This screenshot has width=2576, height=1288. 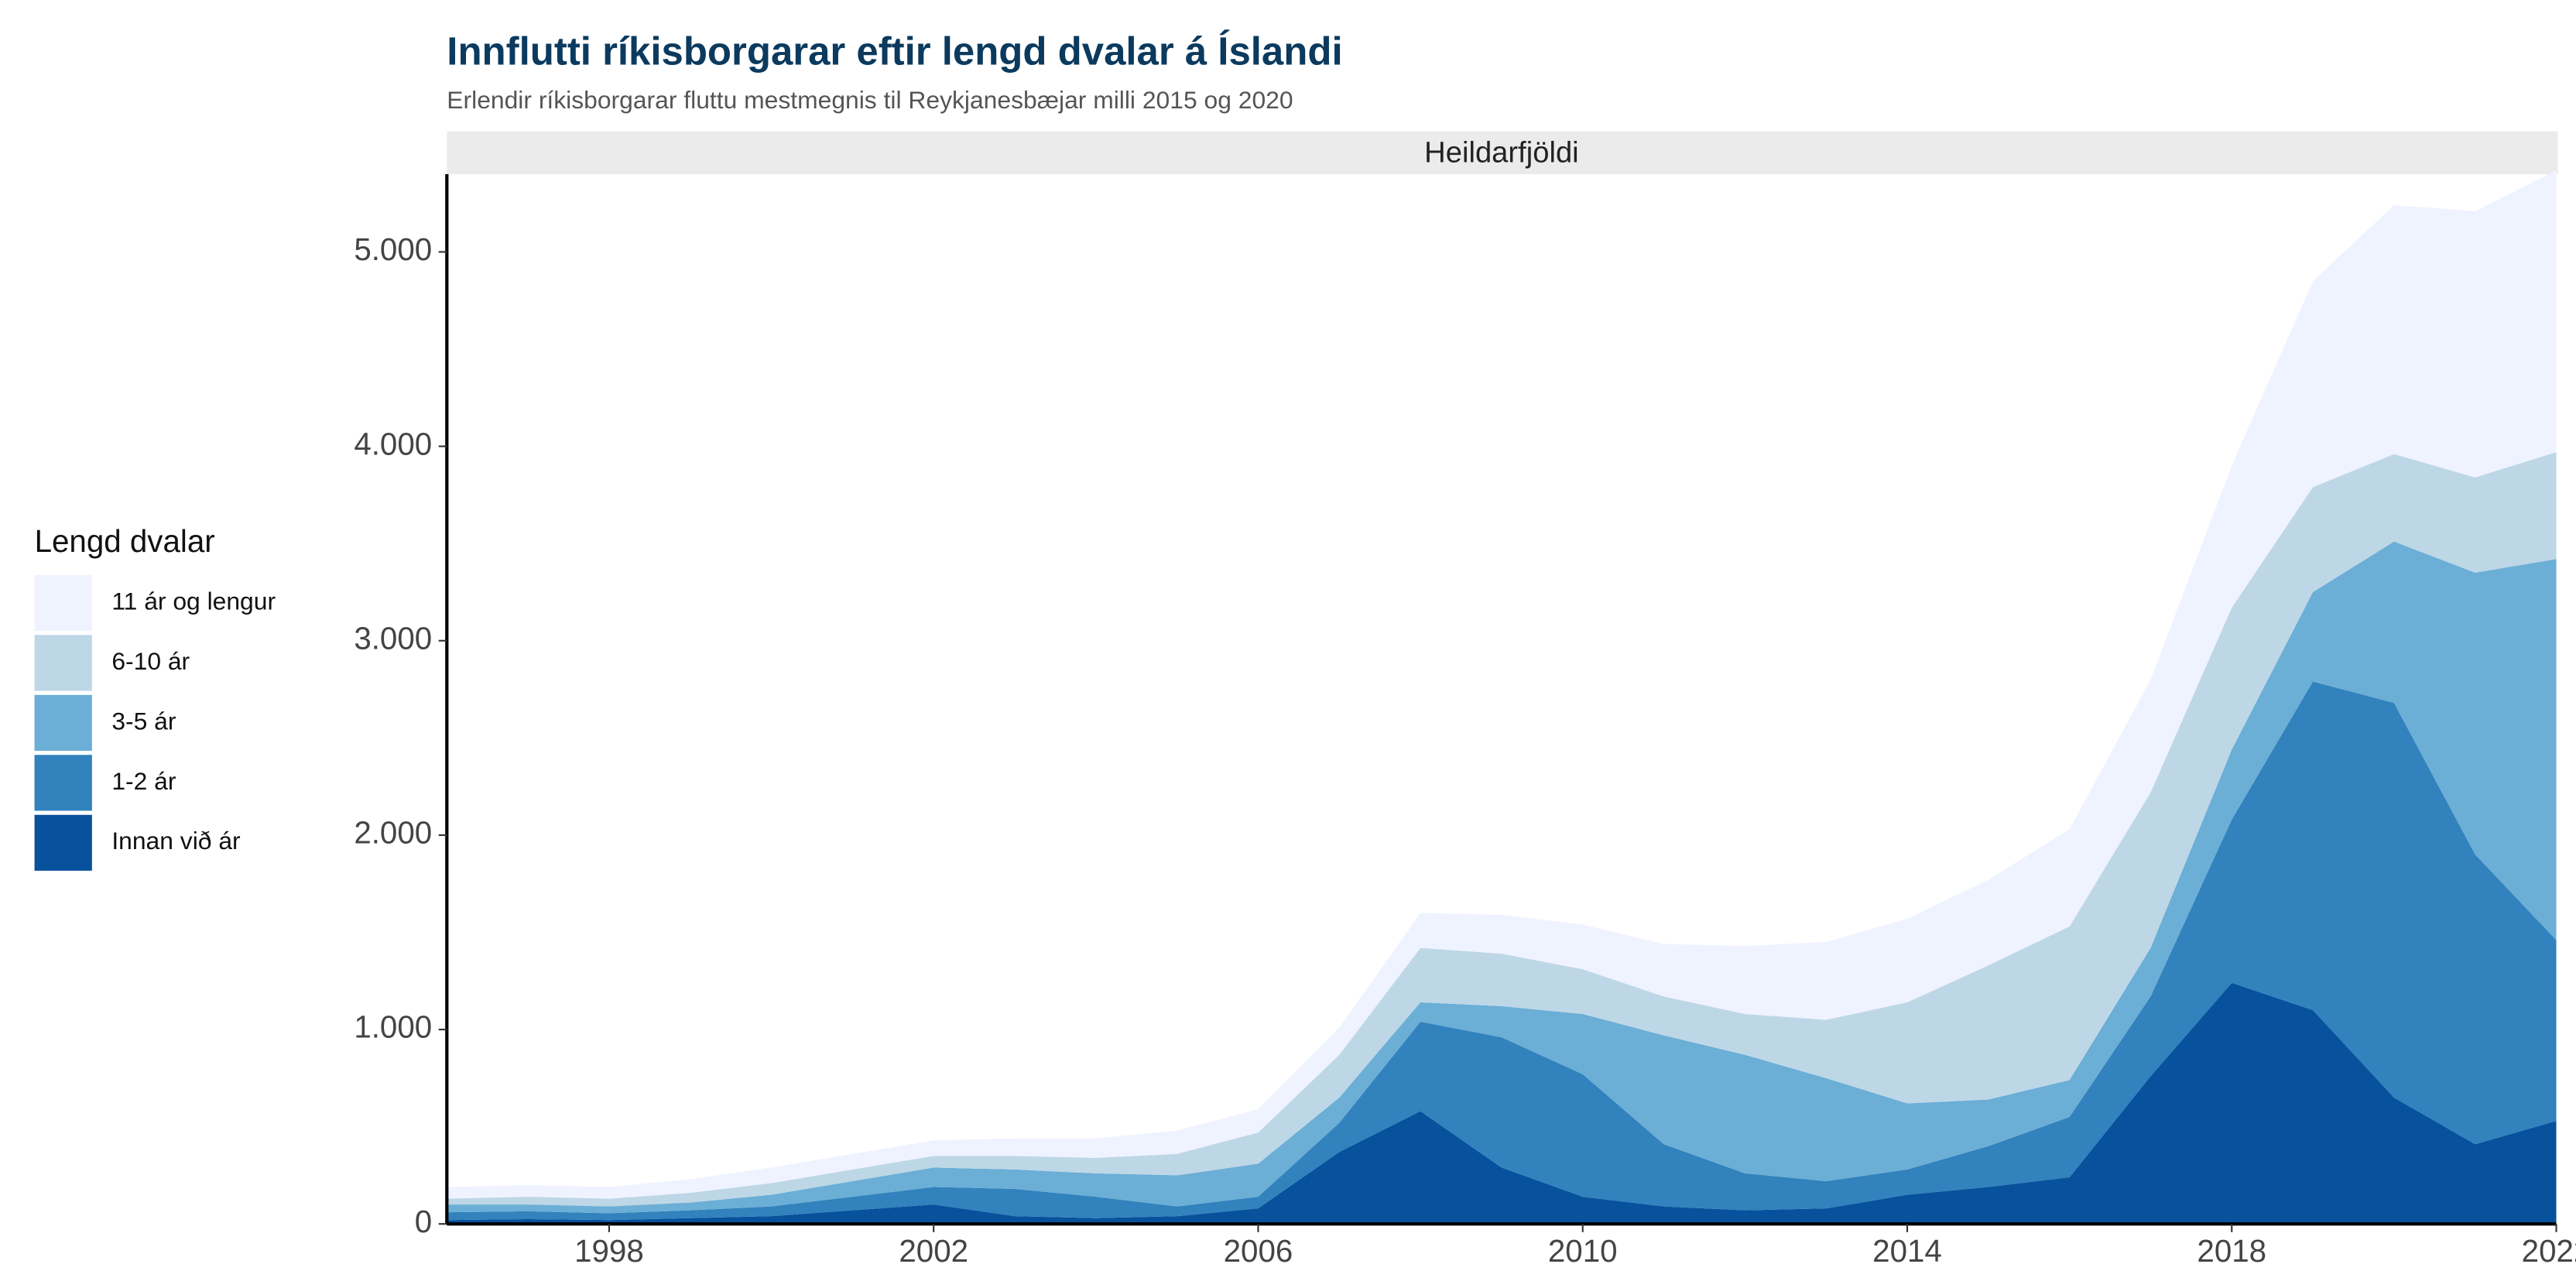 I want to click on x-tick-label: 1998, so click(x=609, y=1251).